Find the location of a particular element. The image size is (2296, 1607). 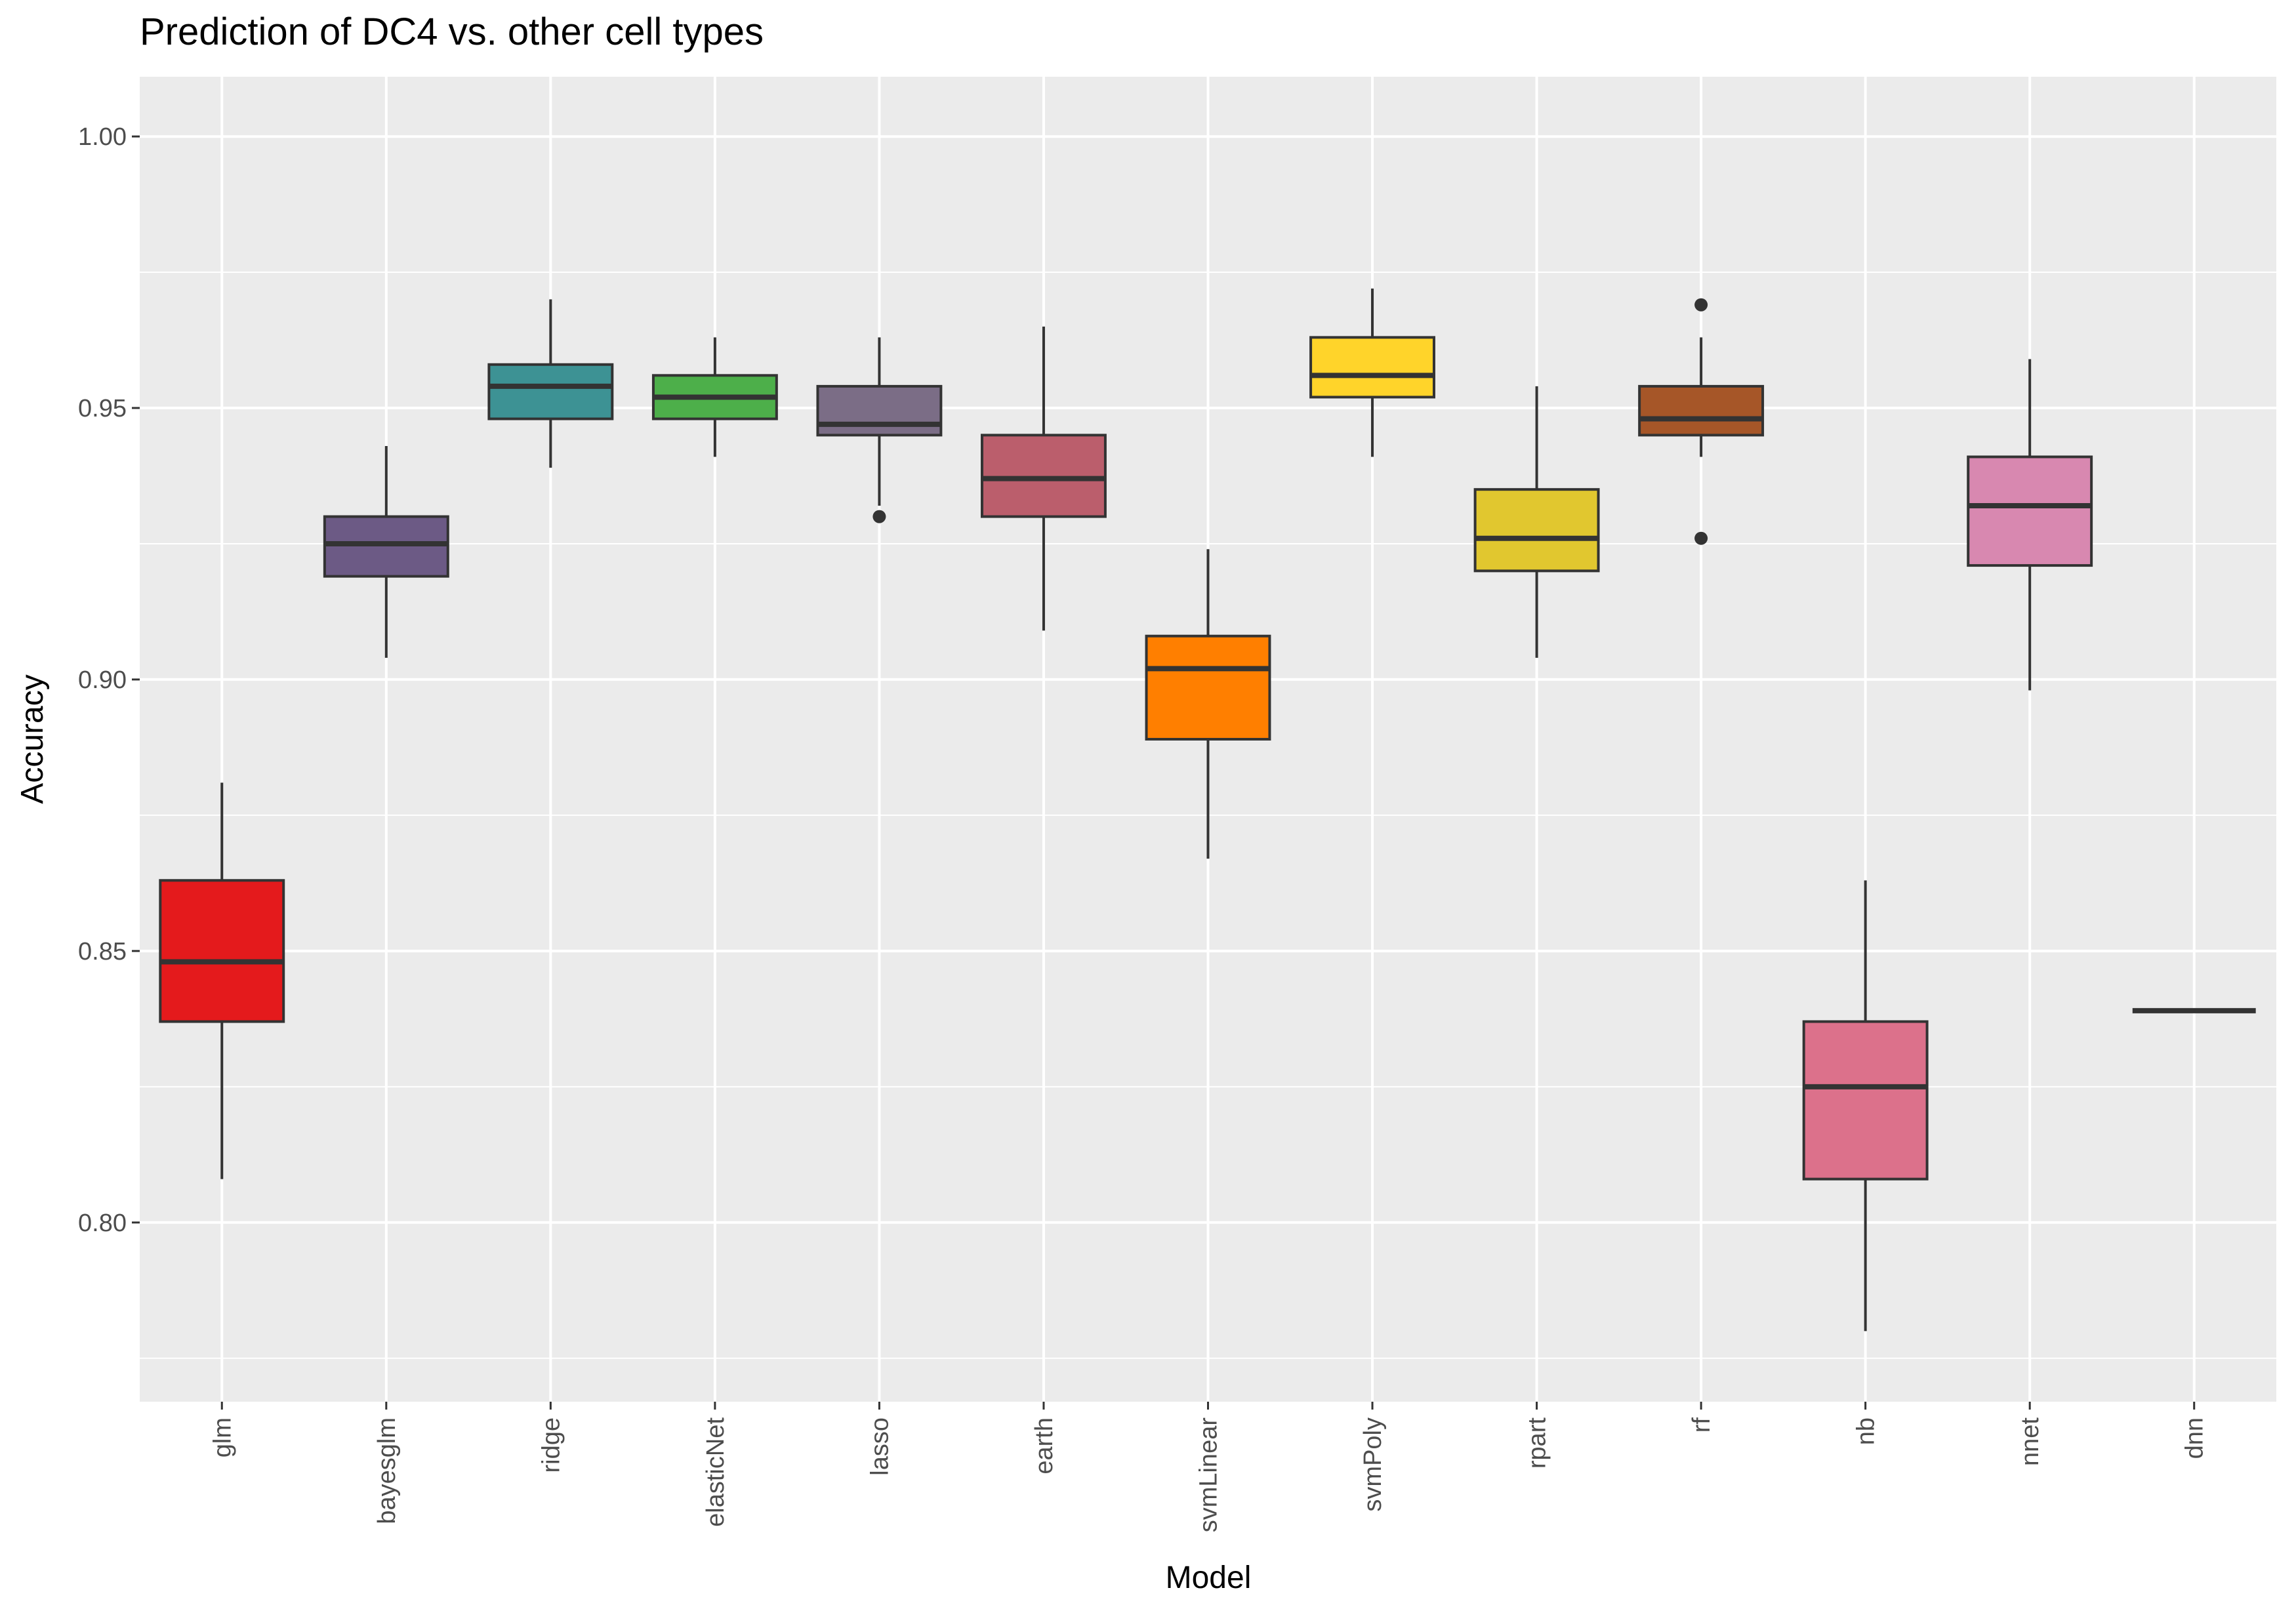

y-tick-label: 0.85 is located at coordinates (102, 952).